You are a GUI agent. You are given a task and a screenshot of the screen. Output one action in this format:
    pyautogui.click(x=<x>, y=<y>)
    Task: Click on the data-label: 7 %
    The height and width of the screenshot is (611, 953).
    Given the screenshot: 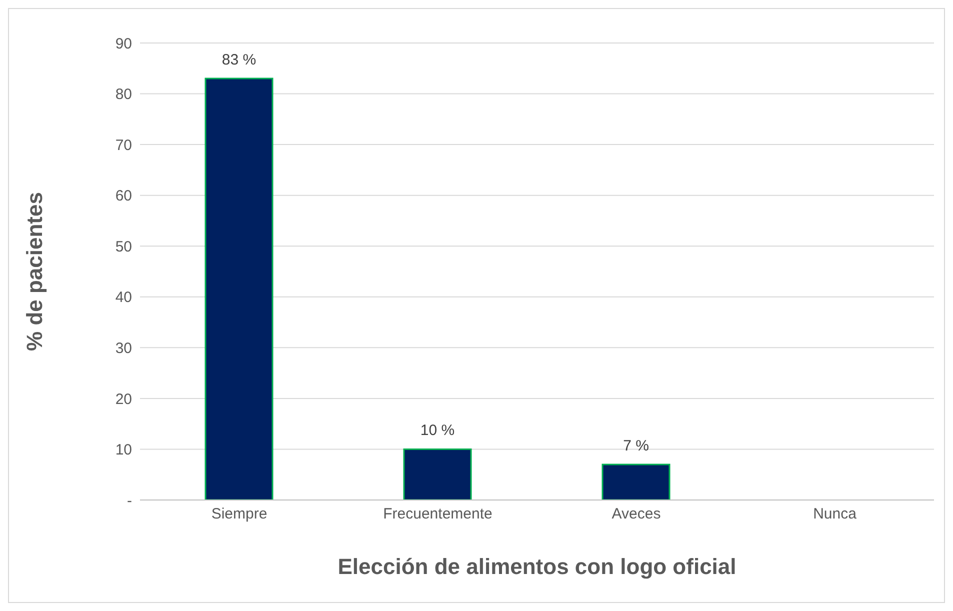 What is the action you would take?
    pyautogui.click(x=636, y=445)
    